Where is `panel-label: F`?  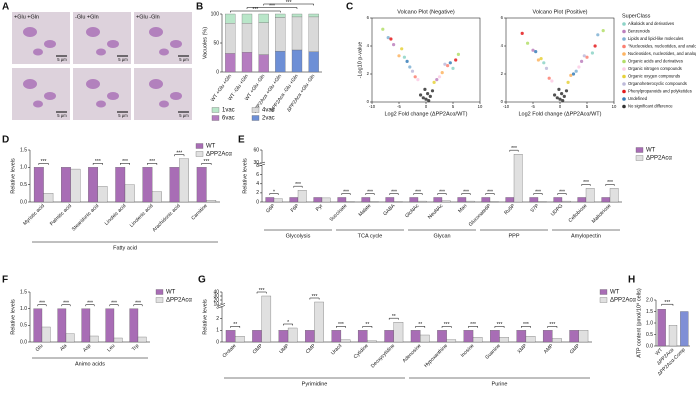
panel-label: F is located at coordinates (5, 280).